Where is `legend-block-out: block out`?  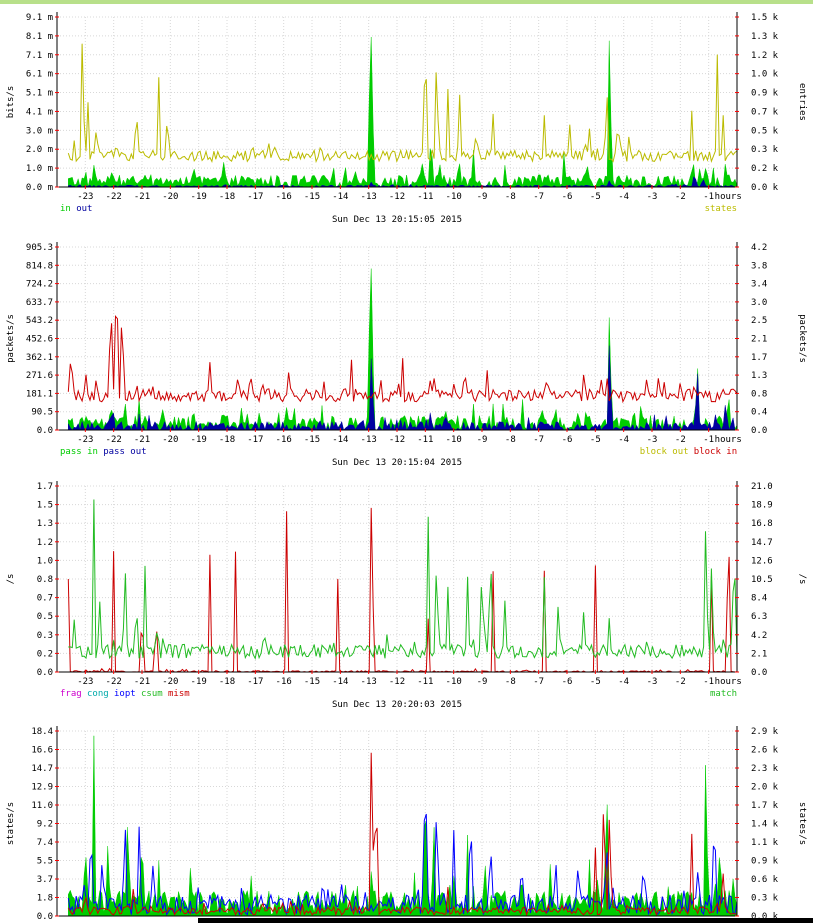
legend-block-out: block out is located at coordinates (664, 452).